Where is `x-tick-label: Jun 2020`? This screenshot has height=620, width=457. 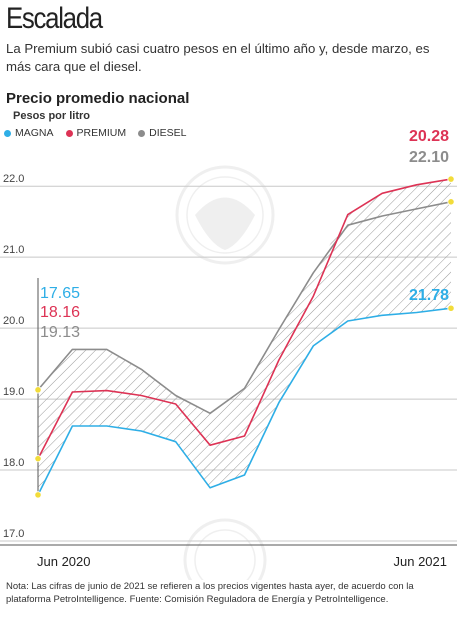 x-tick-label: Jun 2020 is located at coordinates (64, 561).